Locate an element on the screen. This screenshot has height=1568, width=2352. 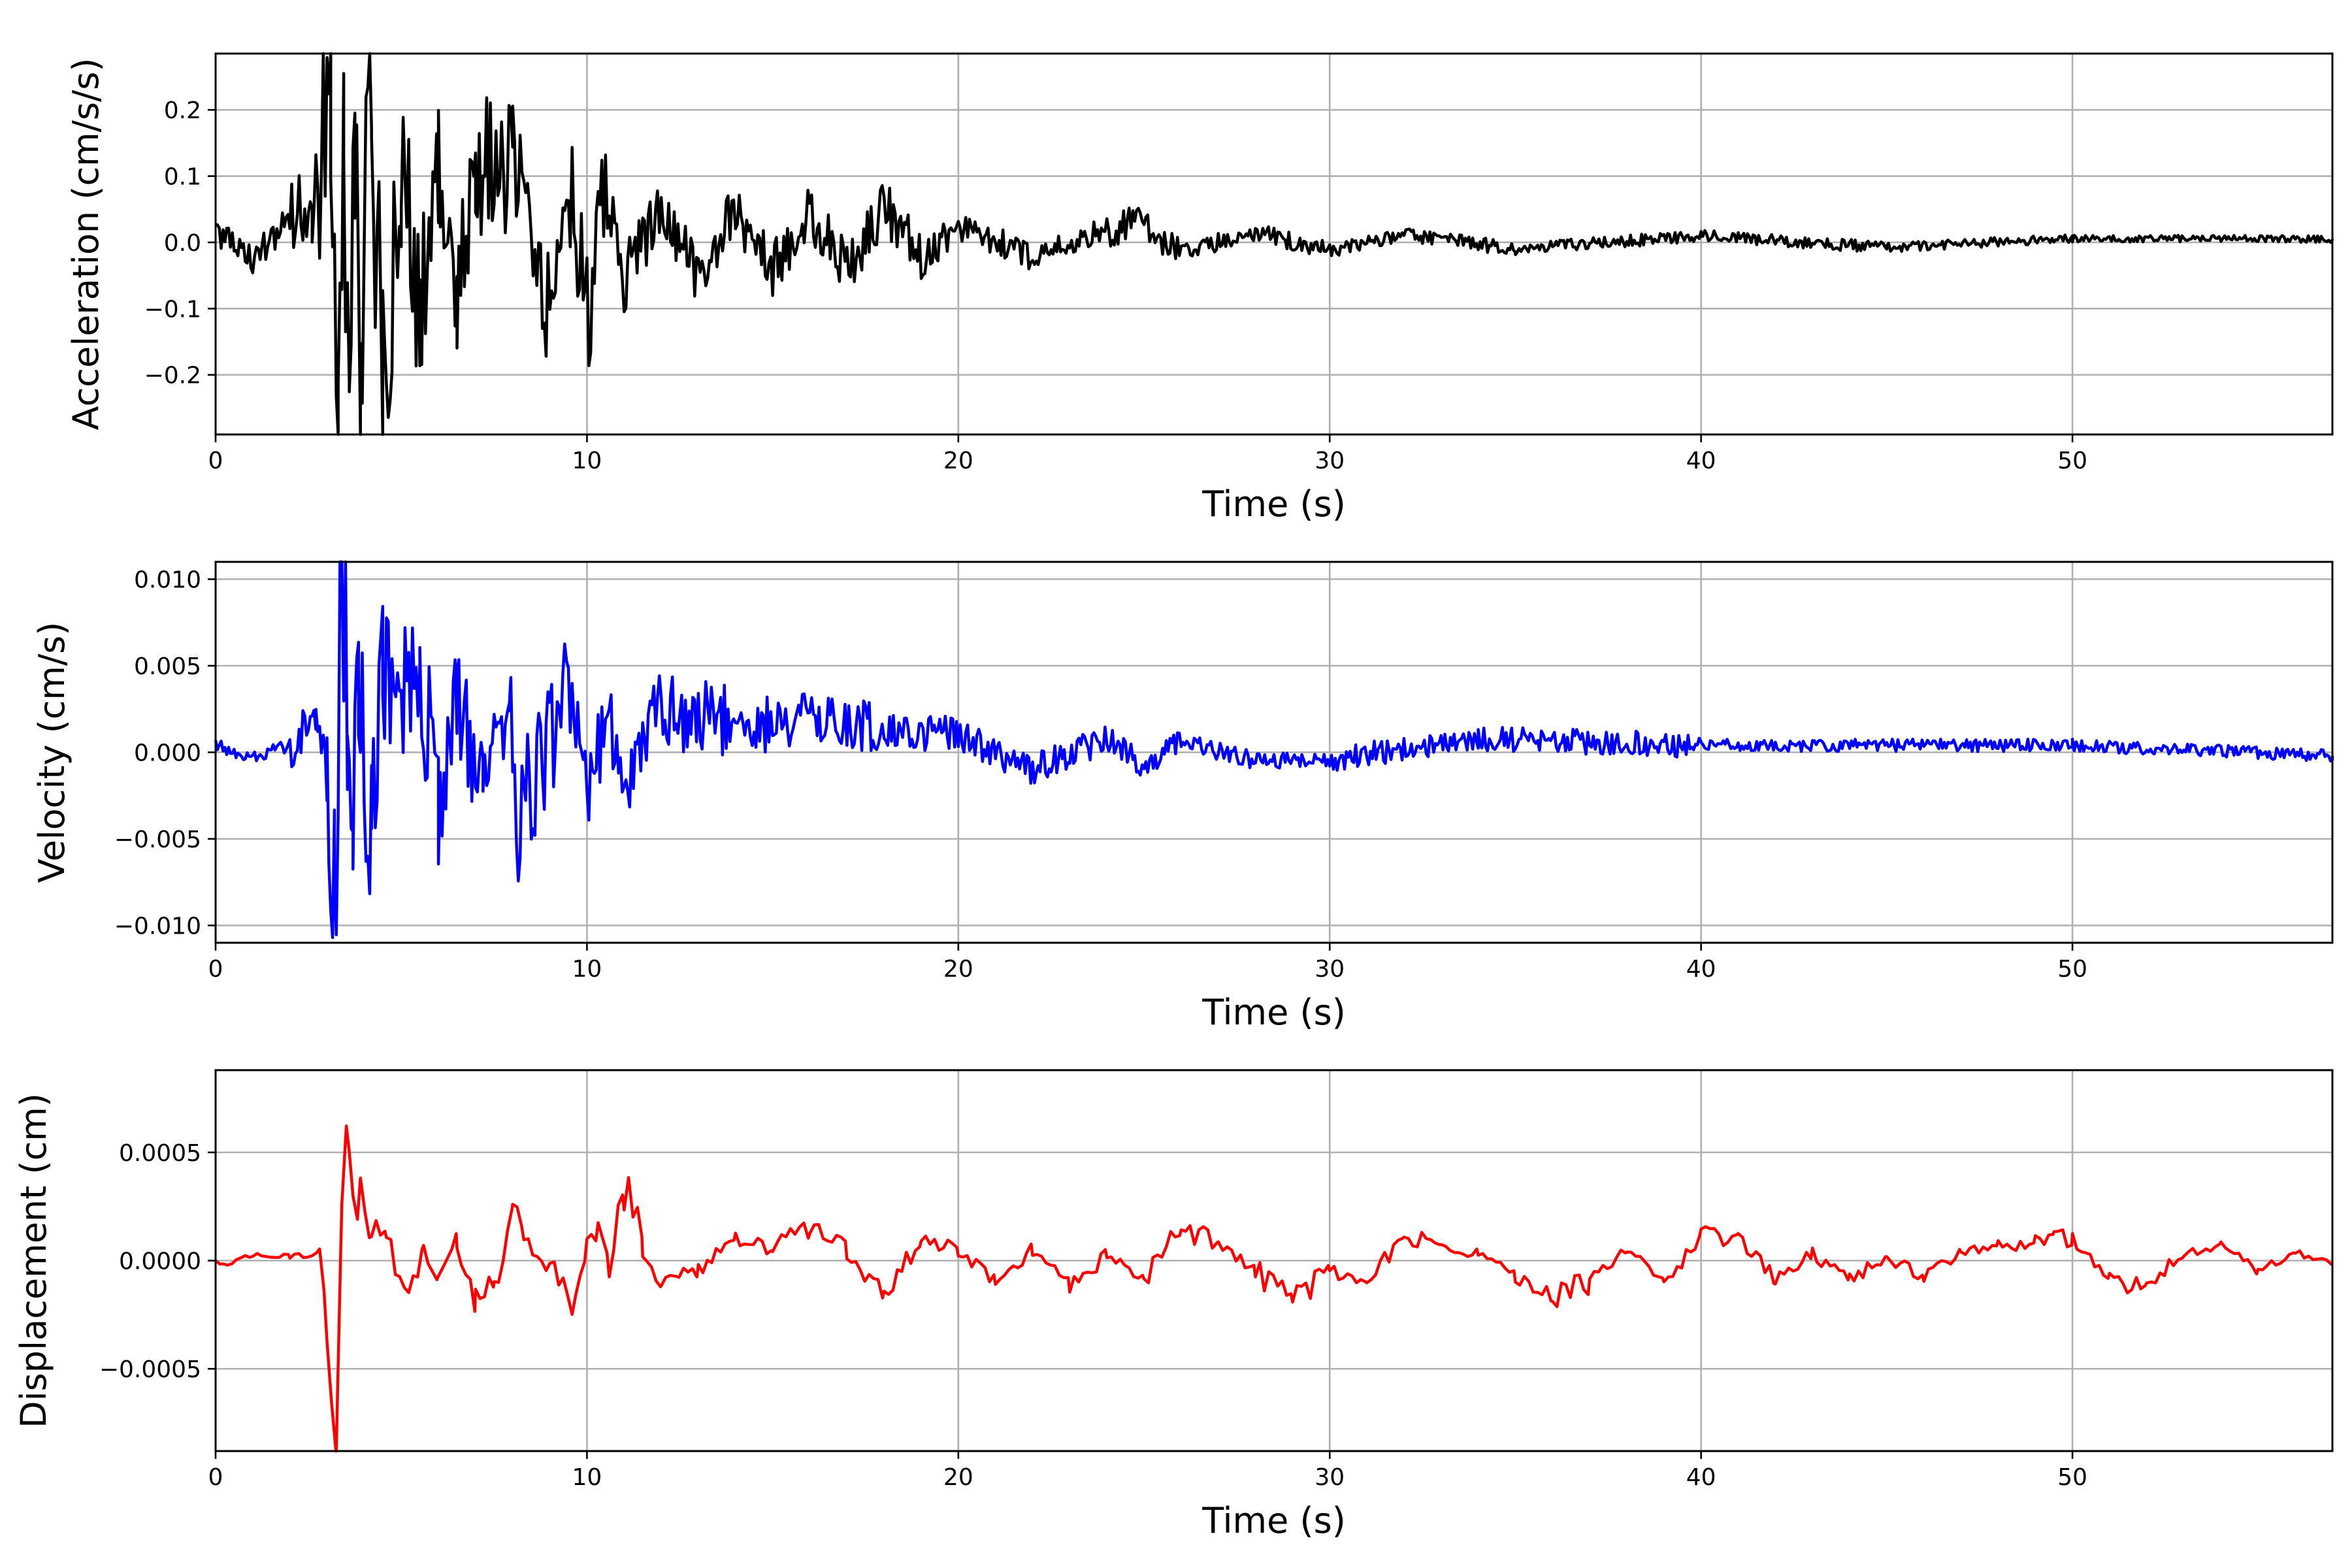
y-tick-label: −0.0005 is located at coordinates (150, 1369).